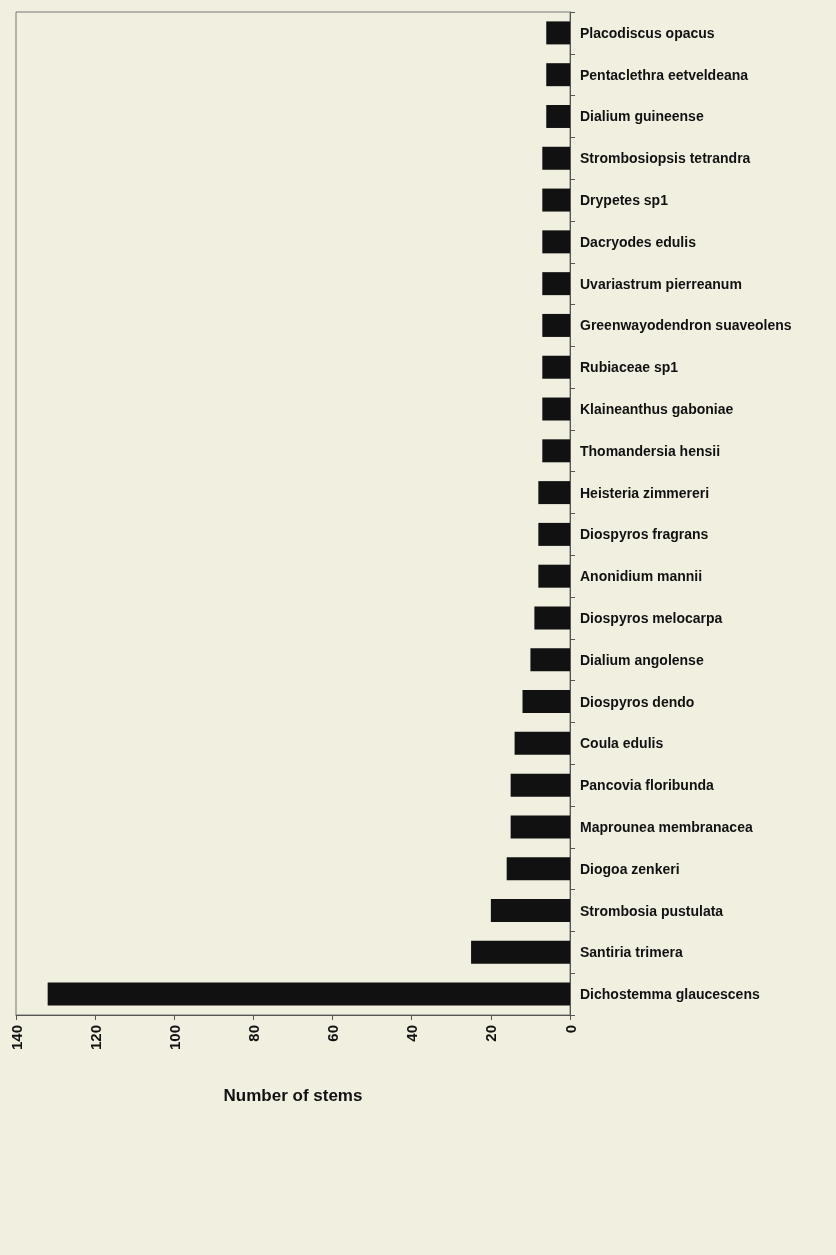 The height and width of the screenshot is (1255, 836). What do you see at coordinates (16, 1038) in the screenshot?
I see `x-tick-label: 140` at bounding box center [16, 1038].